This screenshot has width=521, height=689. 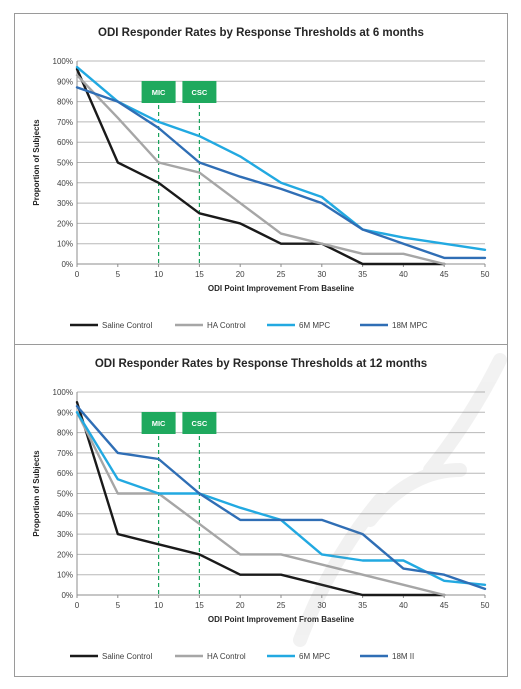 What do you see at coordinates (410, 325) in the screenshot?
I see `legend-label: 18M MPC` at bounding box center [410, 325].